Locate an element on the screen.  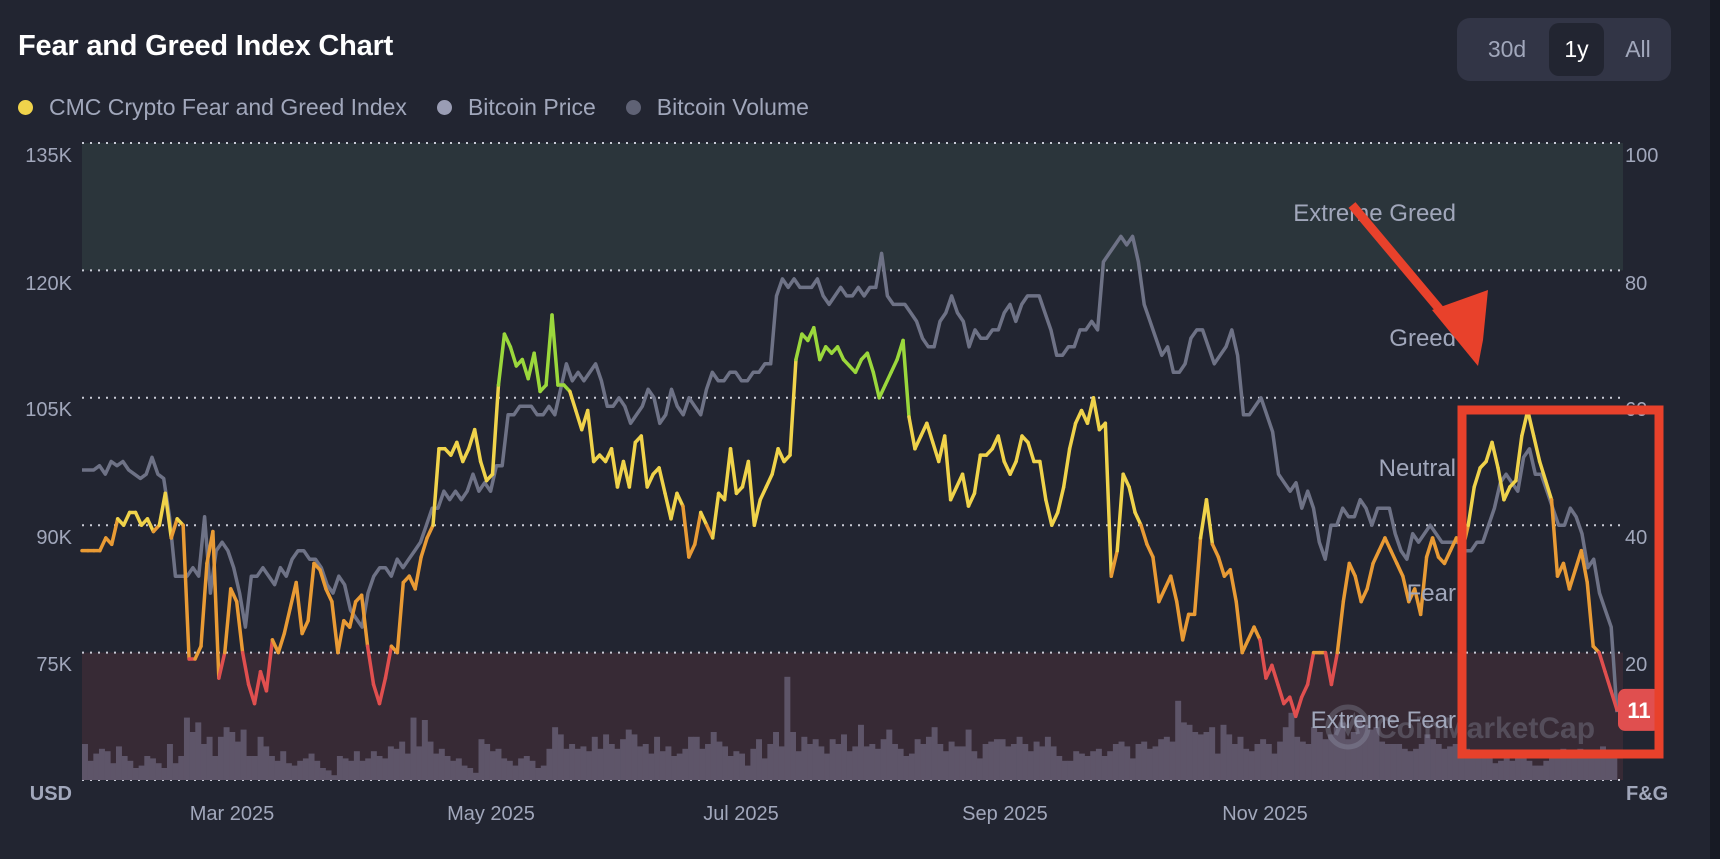
legend-item-fear-greed: CMC Crypto Fear and Greed Index is located at coordinates (212, 107).